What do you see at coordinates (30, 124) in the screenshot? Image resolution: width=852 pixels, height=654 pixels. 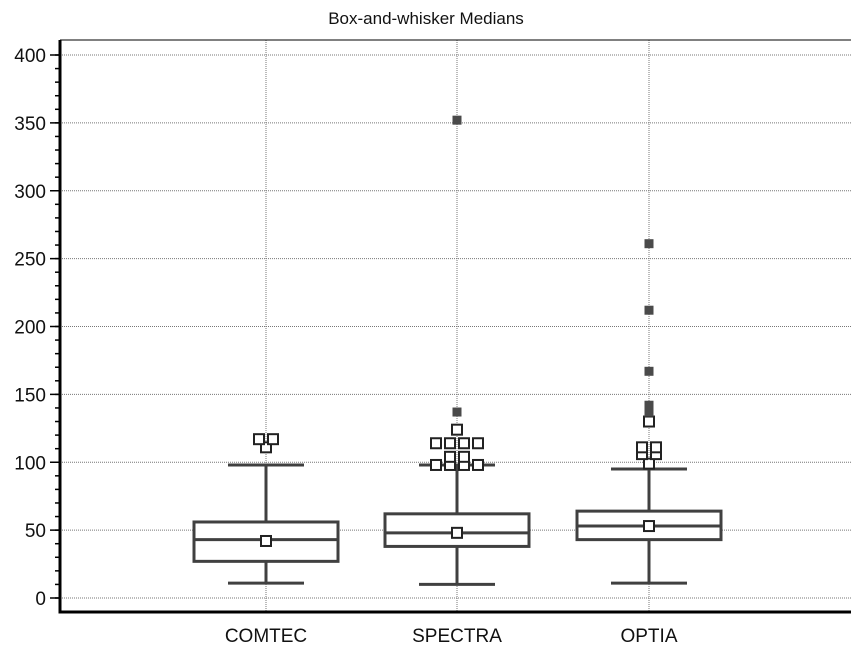 I see `y-tick-label: 350` at bounding box center [30, 124].